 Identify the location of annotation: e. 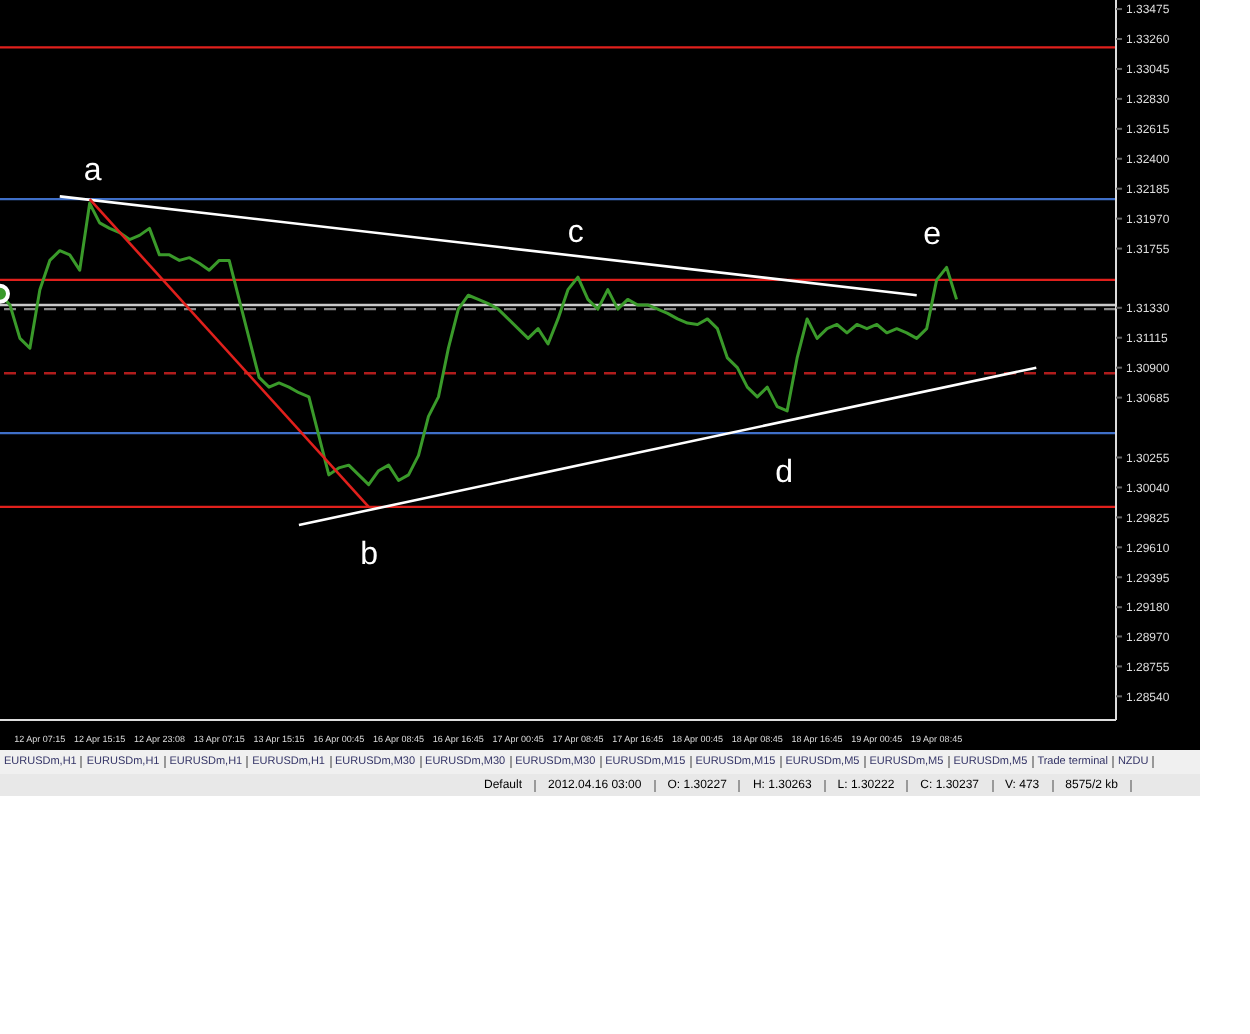
(932, 234).